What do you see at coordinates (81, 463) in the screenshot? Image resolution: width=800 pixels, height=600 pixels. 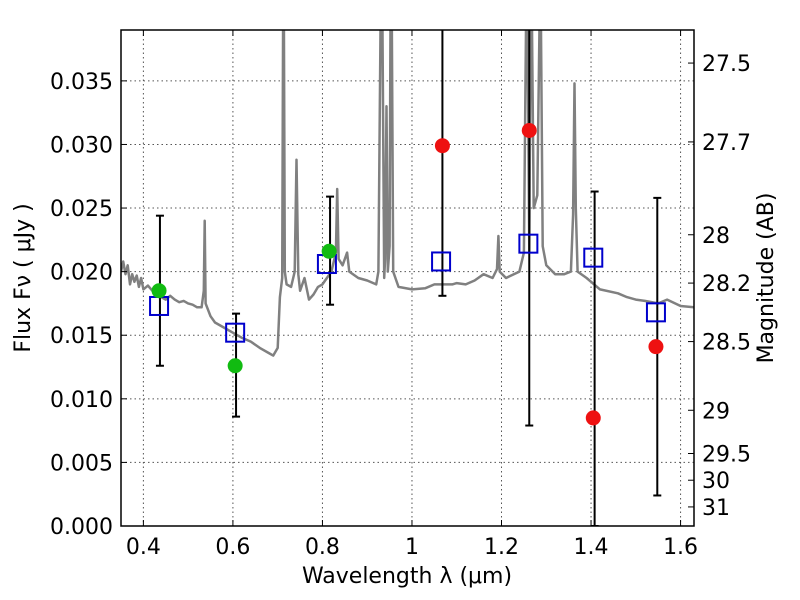 I see `y-tick-label: 0.005` at bounding box center [81, 463].